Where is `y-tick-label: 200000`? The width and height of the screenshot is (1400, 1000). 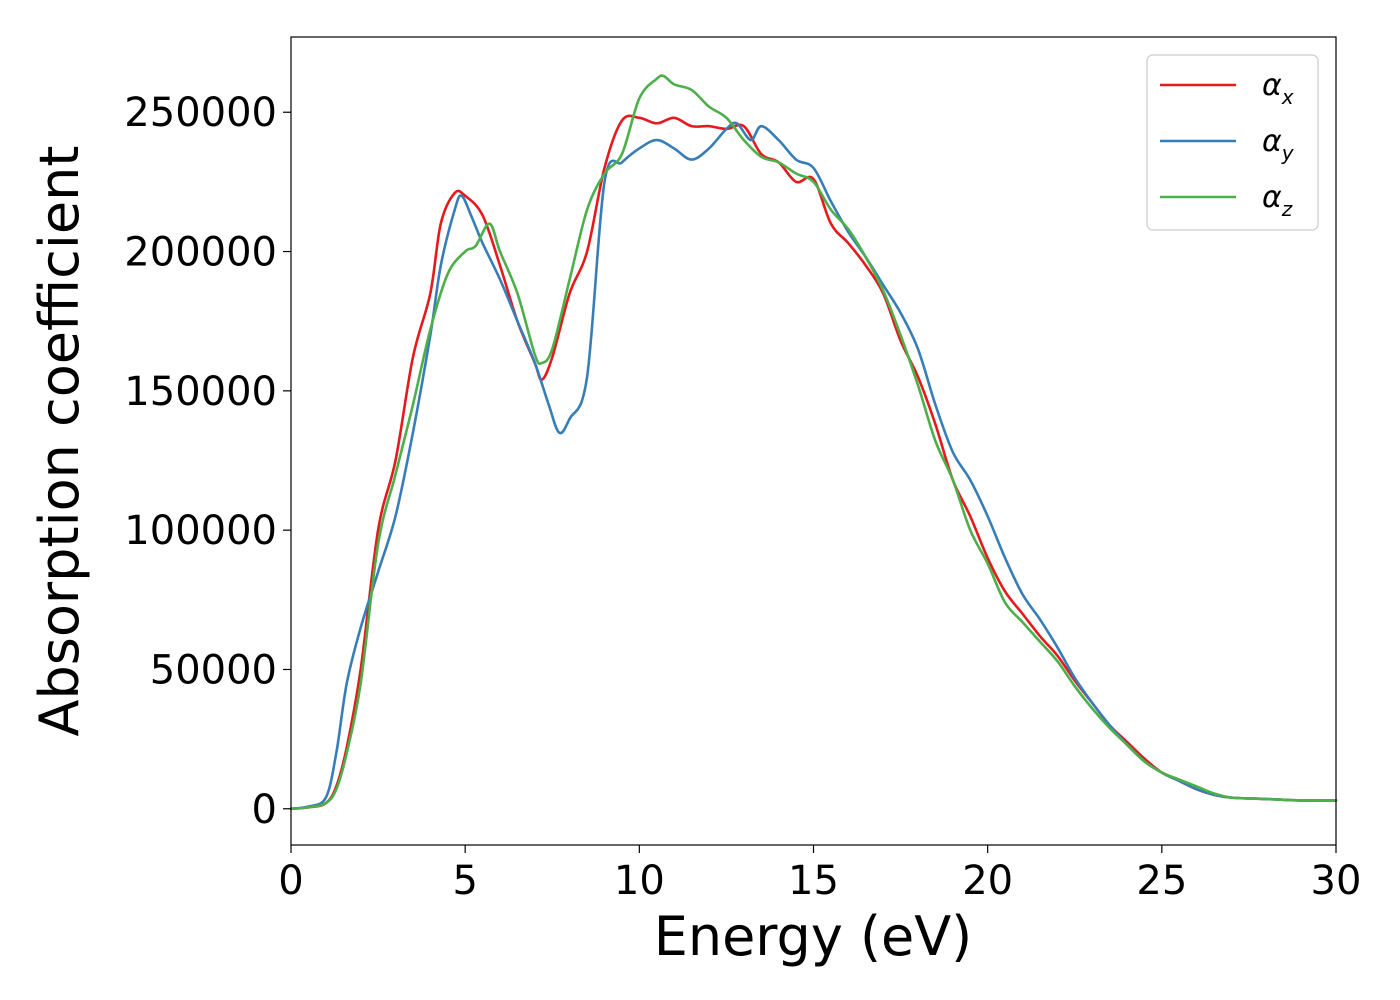 y-tick-label: 200000 is located at coordinates (200, 253).